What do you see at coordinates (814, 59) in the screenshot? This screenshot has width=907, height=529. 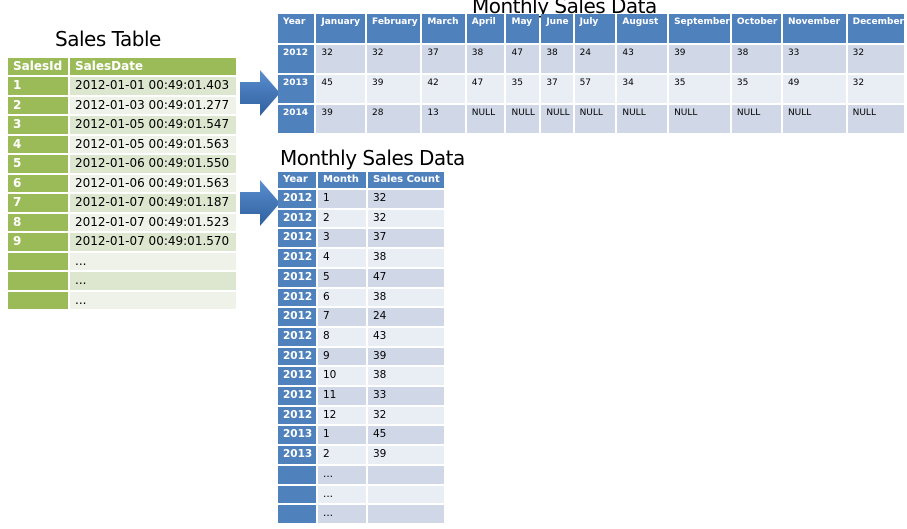 I see `value-cell: 33` at bounding box center [814, 59].